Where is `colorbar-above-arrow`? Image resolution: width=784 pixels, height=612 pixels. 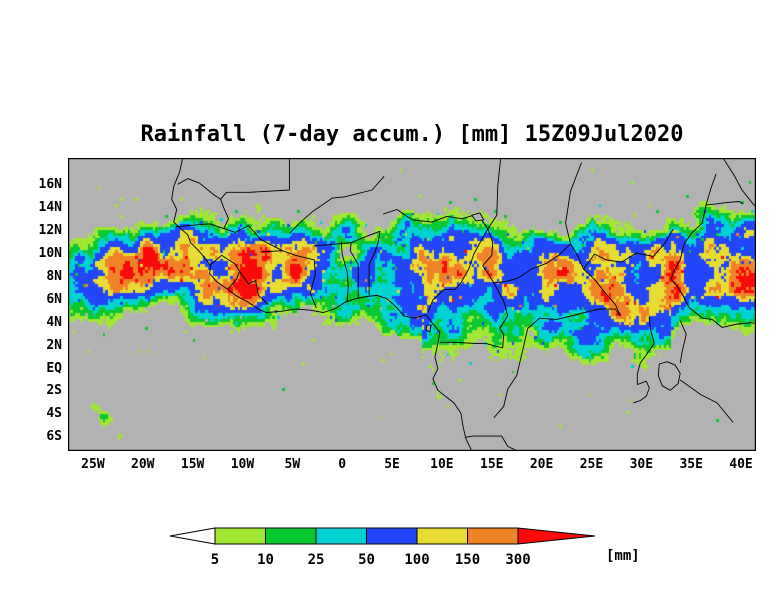
colorbar-above-arrow is located at coordinates (556, 536).